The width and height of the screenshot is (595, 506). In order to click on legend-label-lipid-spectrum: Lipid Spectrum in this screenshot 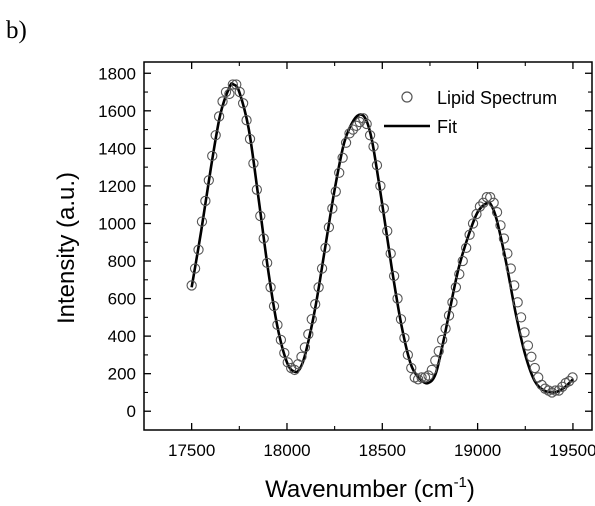, I will do `click(497, 98)`.